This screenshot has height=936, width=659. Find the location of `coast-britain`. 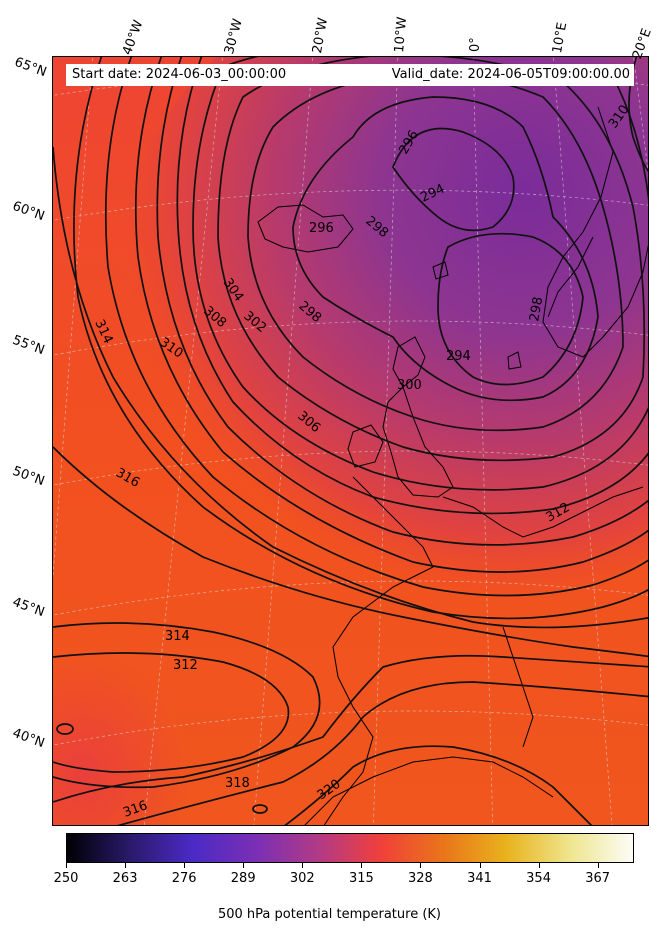

coast-britain is located at coordinates (418, 442).